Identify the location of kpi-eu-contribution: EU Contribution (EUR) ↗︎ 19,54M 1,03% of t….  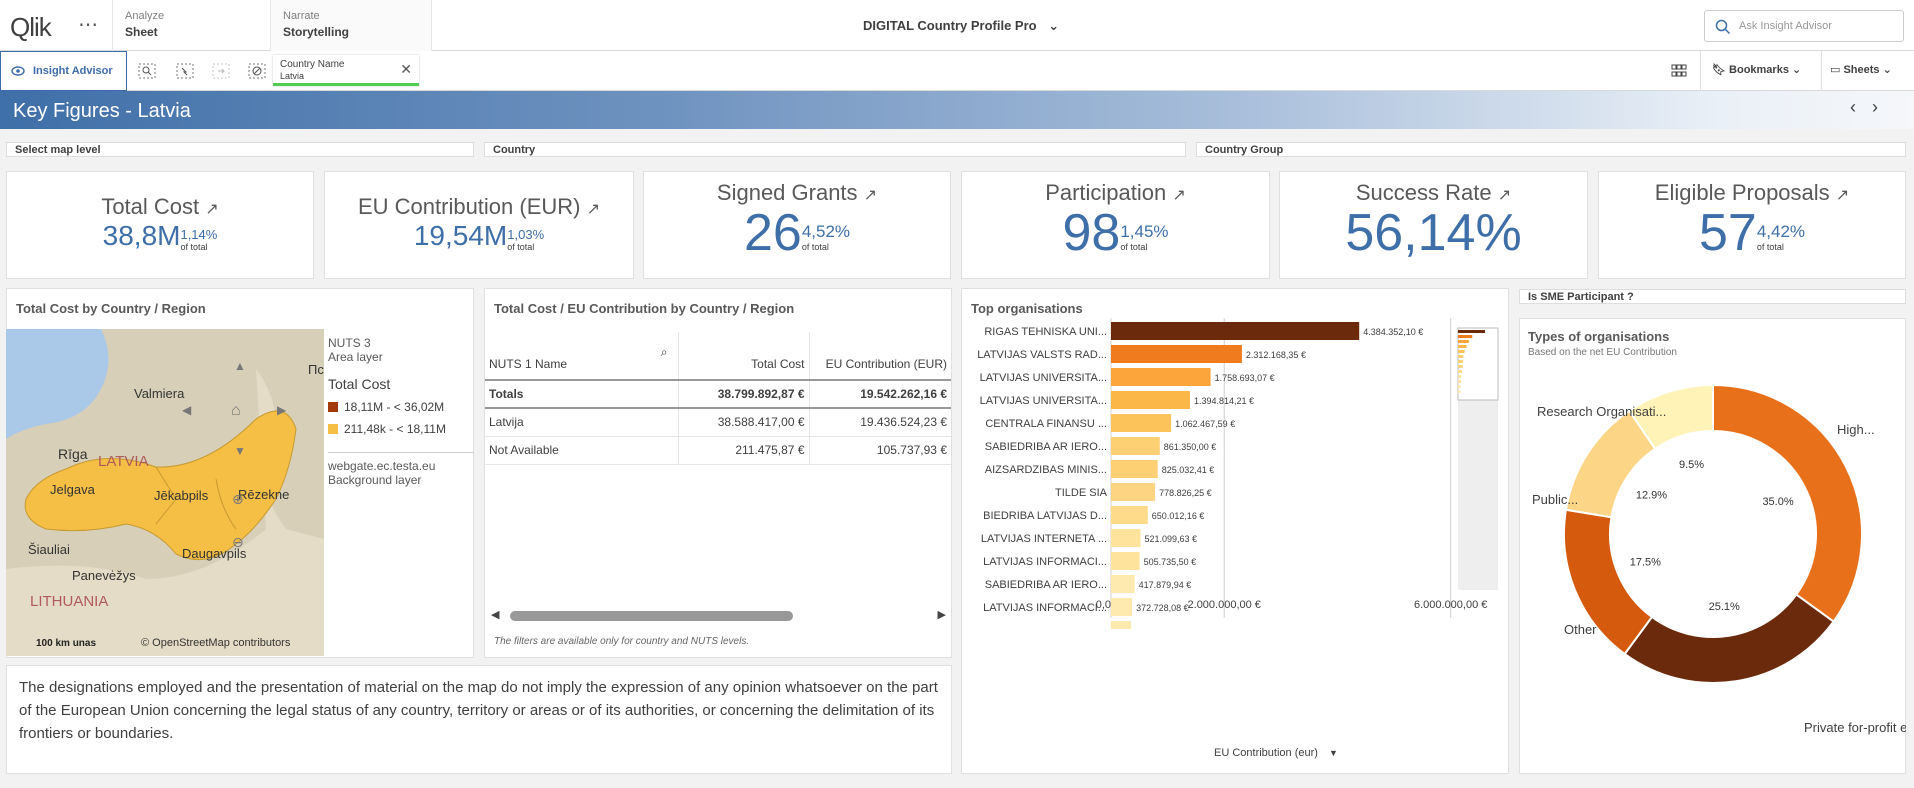
(479, 225).